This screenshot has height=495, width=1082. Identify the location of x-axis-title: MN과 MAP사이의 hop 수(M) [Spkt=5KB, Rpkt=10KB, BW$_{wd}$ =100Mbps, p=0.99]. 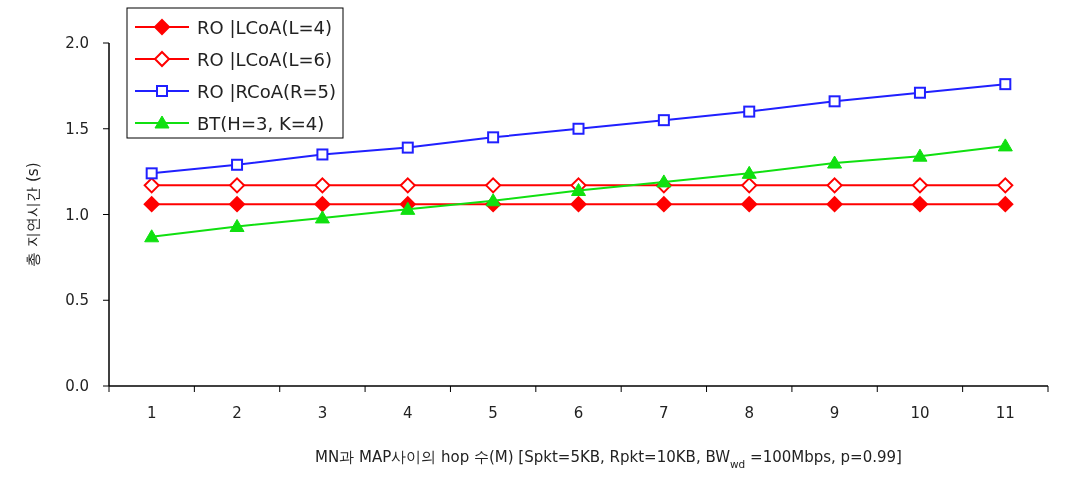
(608, 459).